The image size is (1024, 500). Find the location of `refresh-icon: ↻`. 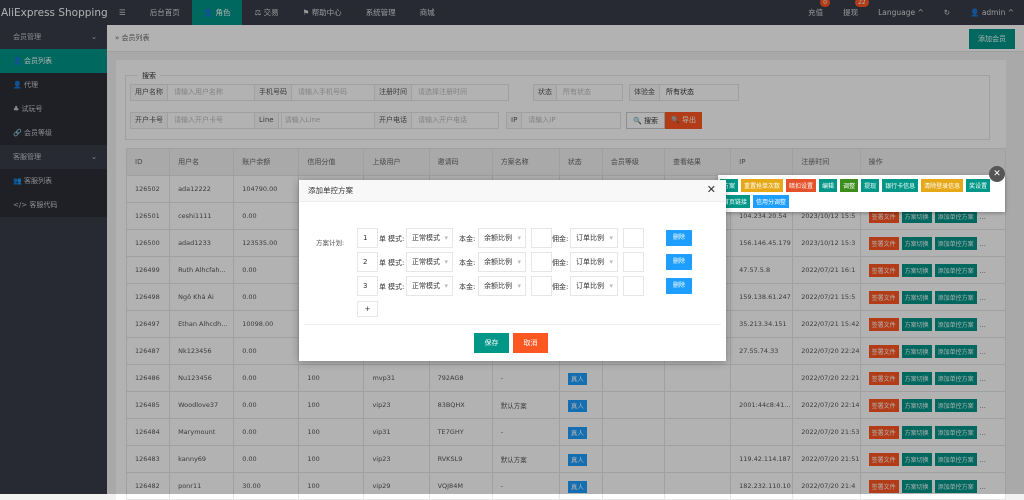

refresh-icon: ↻ is located at coordinates (947, 12).